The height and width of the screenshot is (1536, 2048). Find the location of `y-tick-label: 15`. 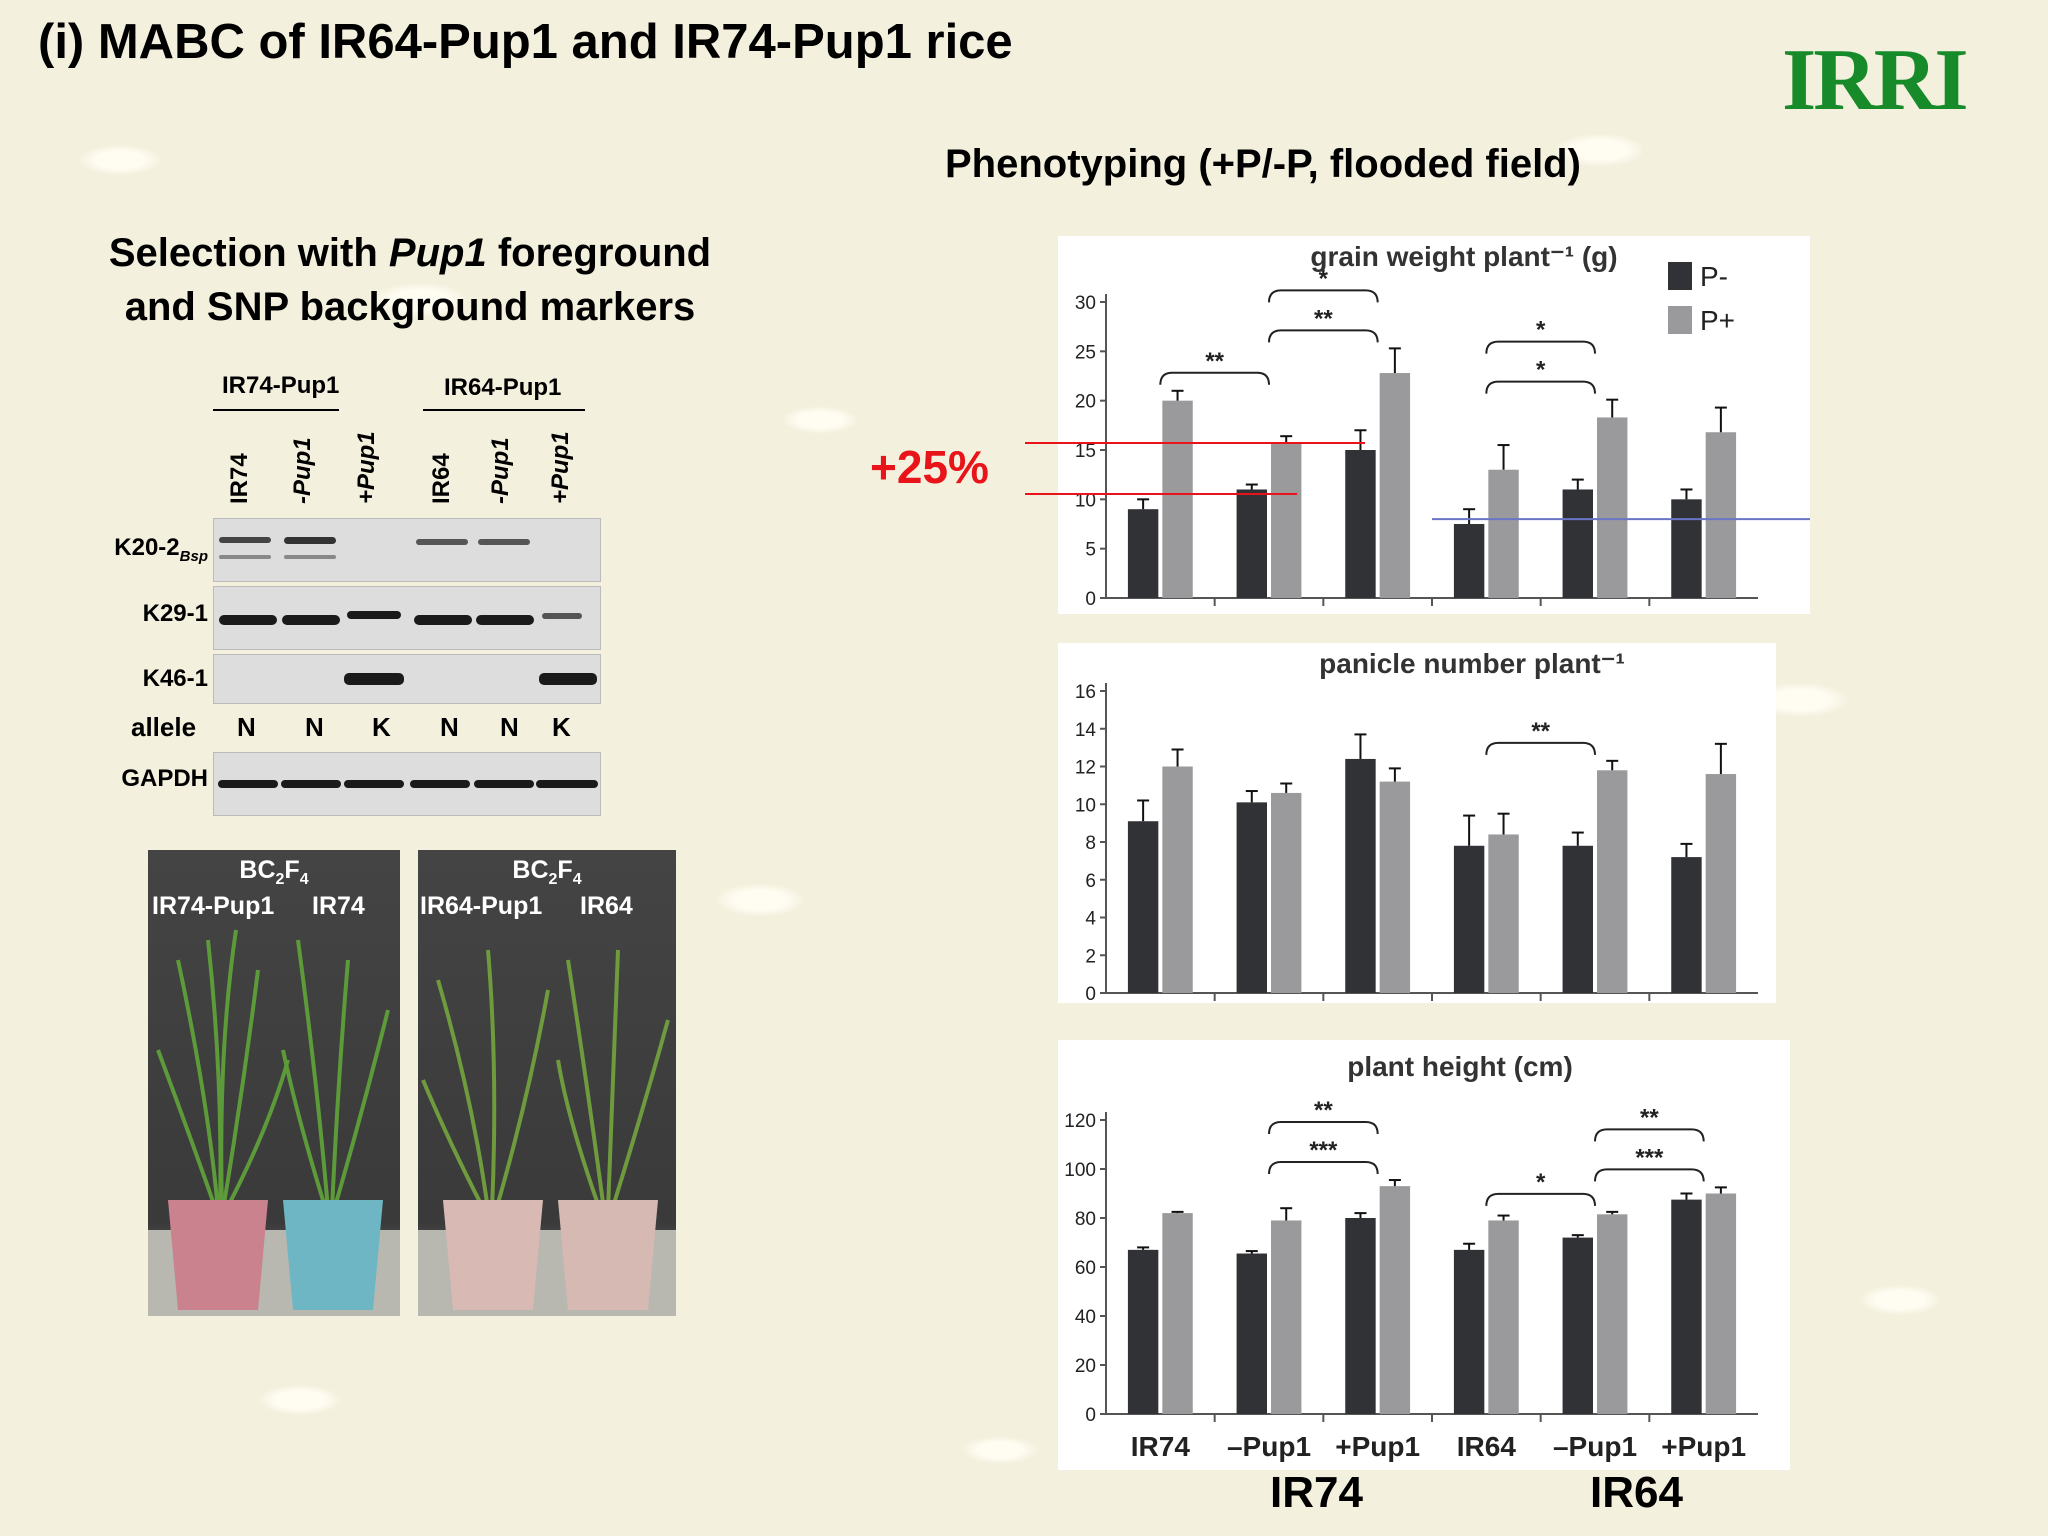

y-tick-label: 15 is located at coordinates (1085, 451).